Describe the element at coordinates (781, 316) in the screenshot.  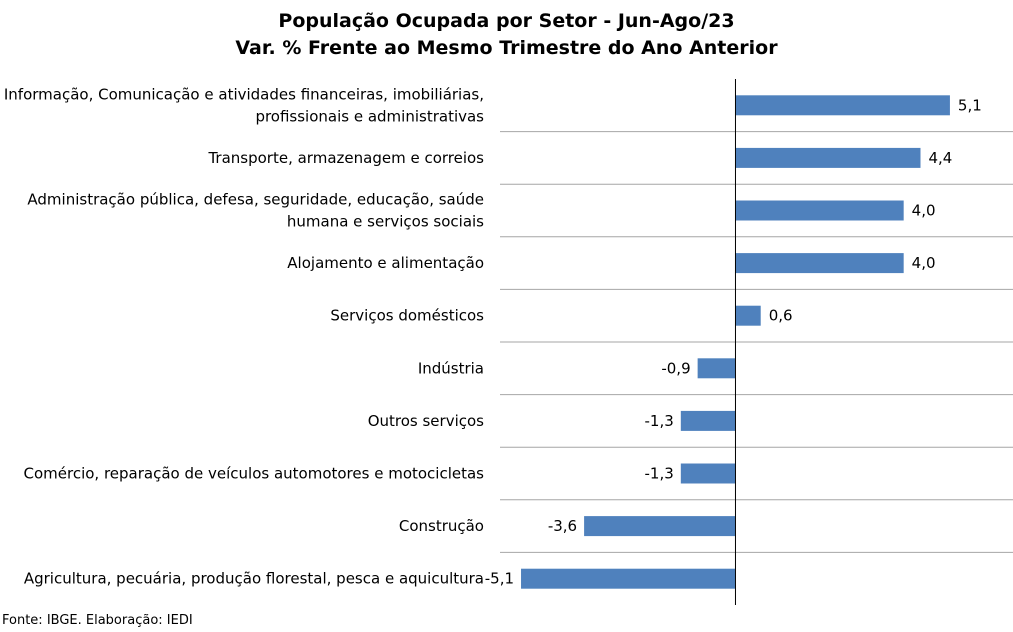
I see `value-label: 0,6` at that location.